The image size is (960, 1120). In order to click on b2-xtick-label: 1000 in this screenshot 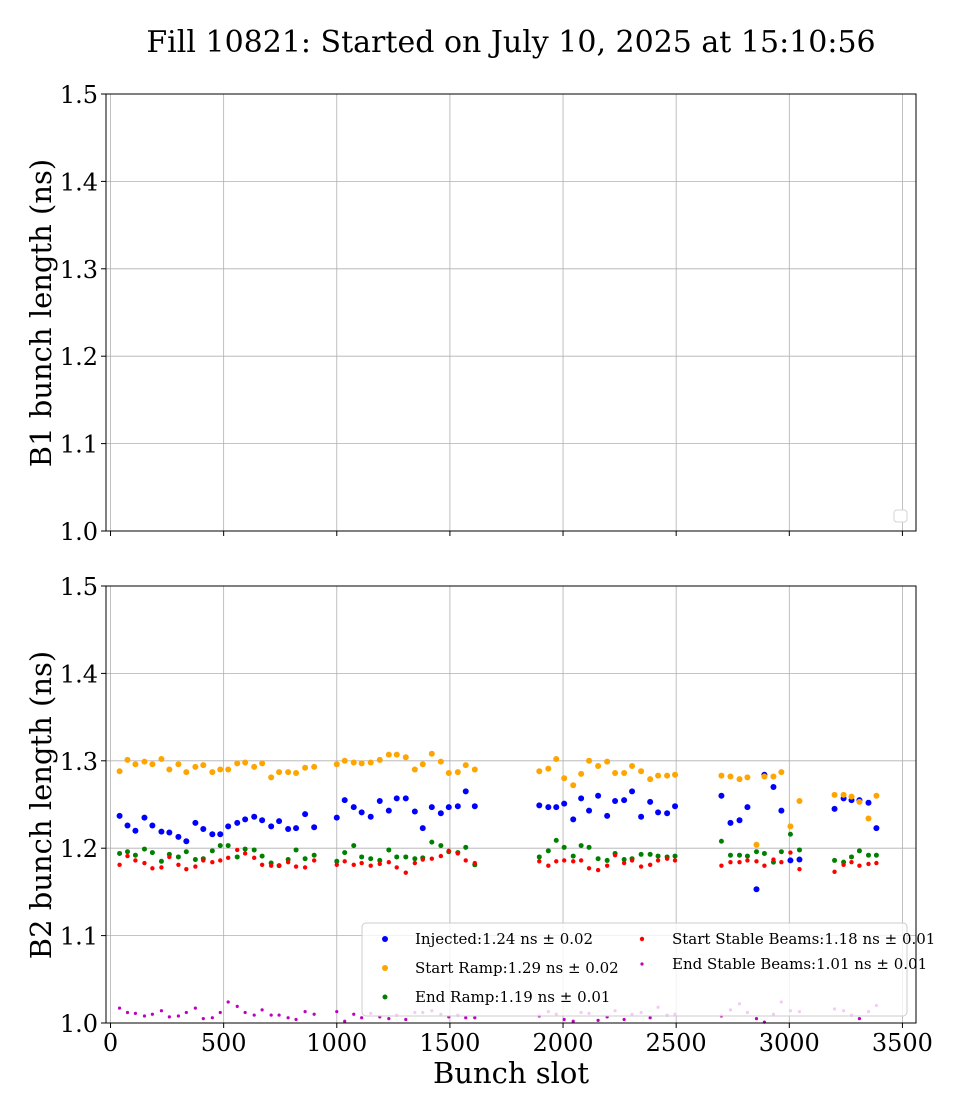, I will do `click(336, 1043)`.